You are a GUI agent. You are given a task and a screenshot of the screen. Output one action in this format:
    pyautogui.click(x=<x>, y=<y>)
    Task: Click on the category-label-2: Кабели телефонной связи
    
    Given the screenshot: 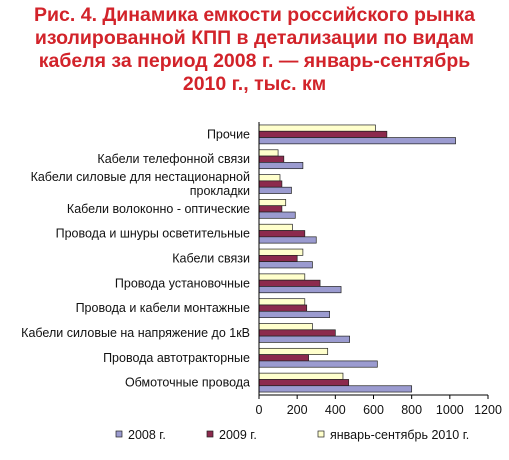 What is the action you would take?
    pyautogui.click(x=173, y=159)
    